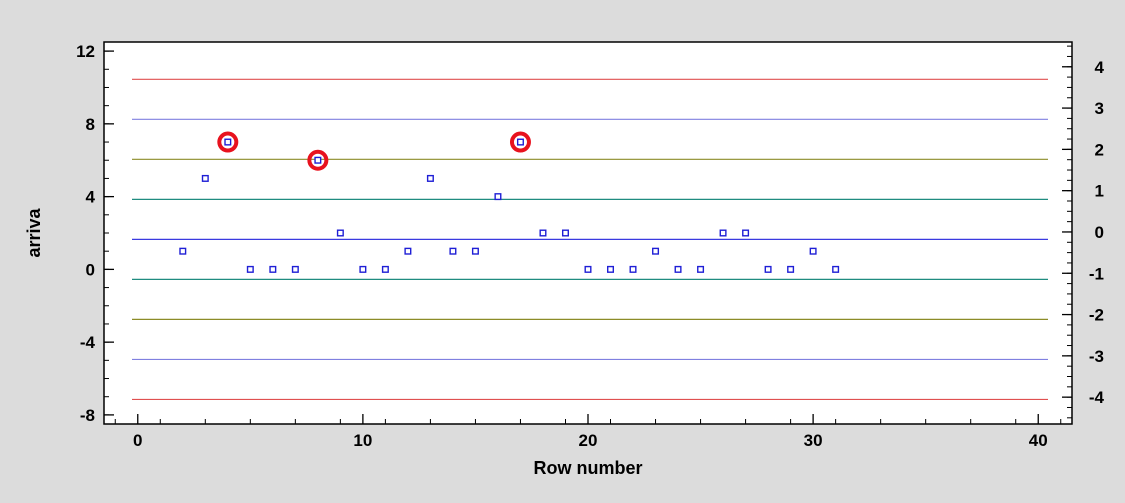 The height and width of the screenshot is (503, 1125). I want to click on y2-tick-label: -1, so click(1096, 273).